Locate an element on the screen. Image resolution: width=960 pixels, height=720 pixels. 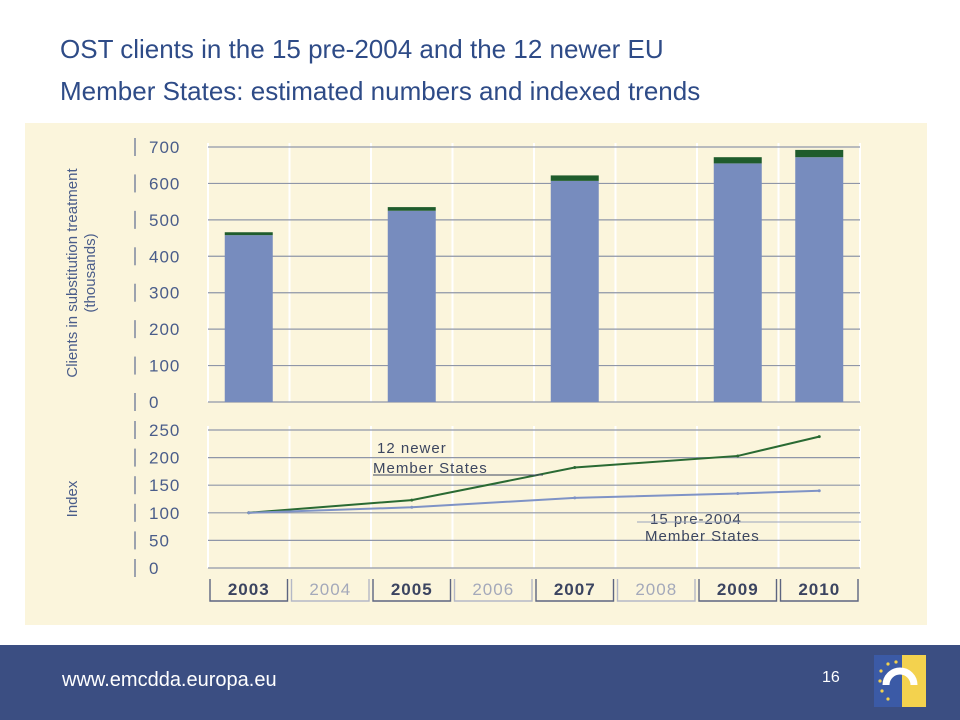
bar-ylabel-line2: (thousands) is located at coordinates (90, 272).